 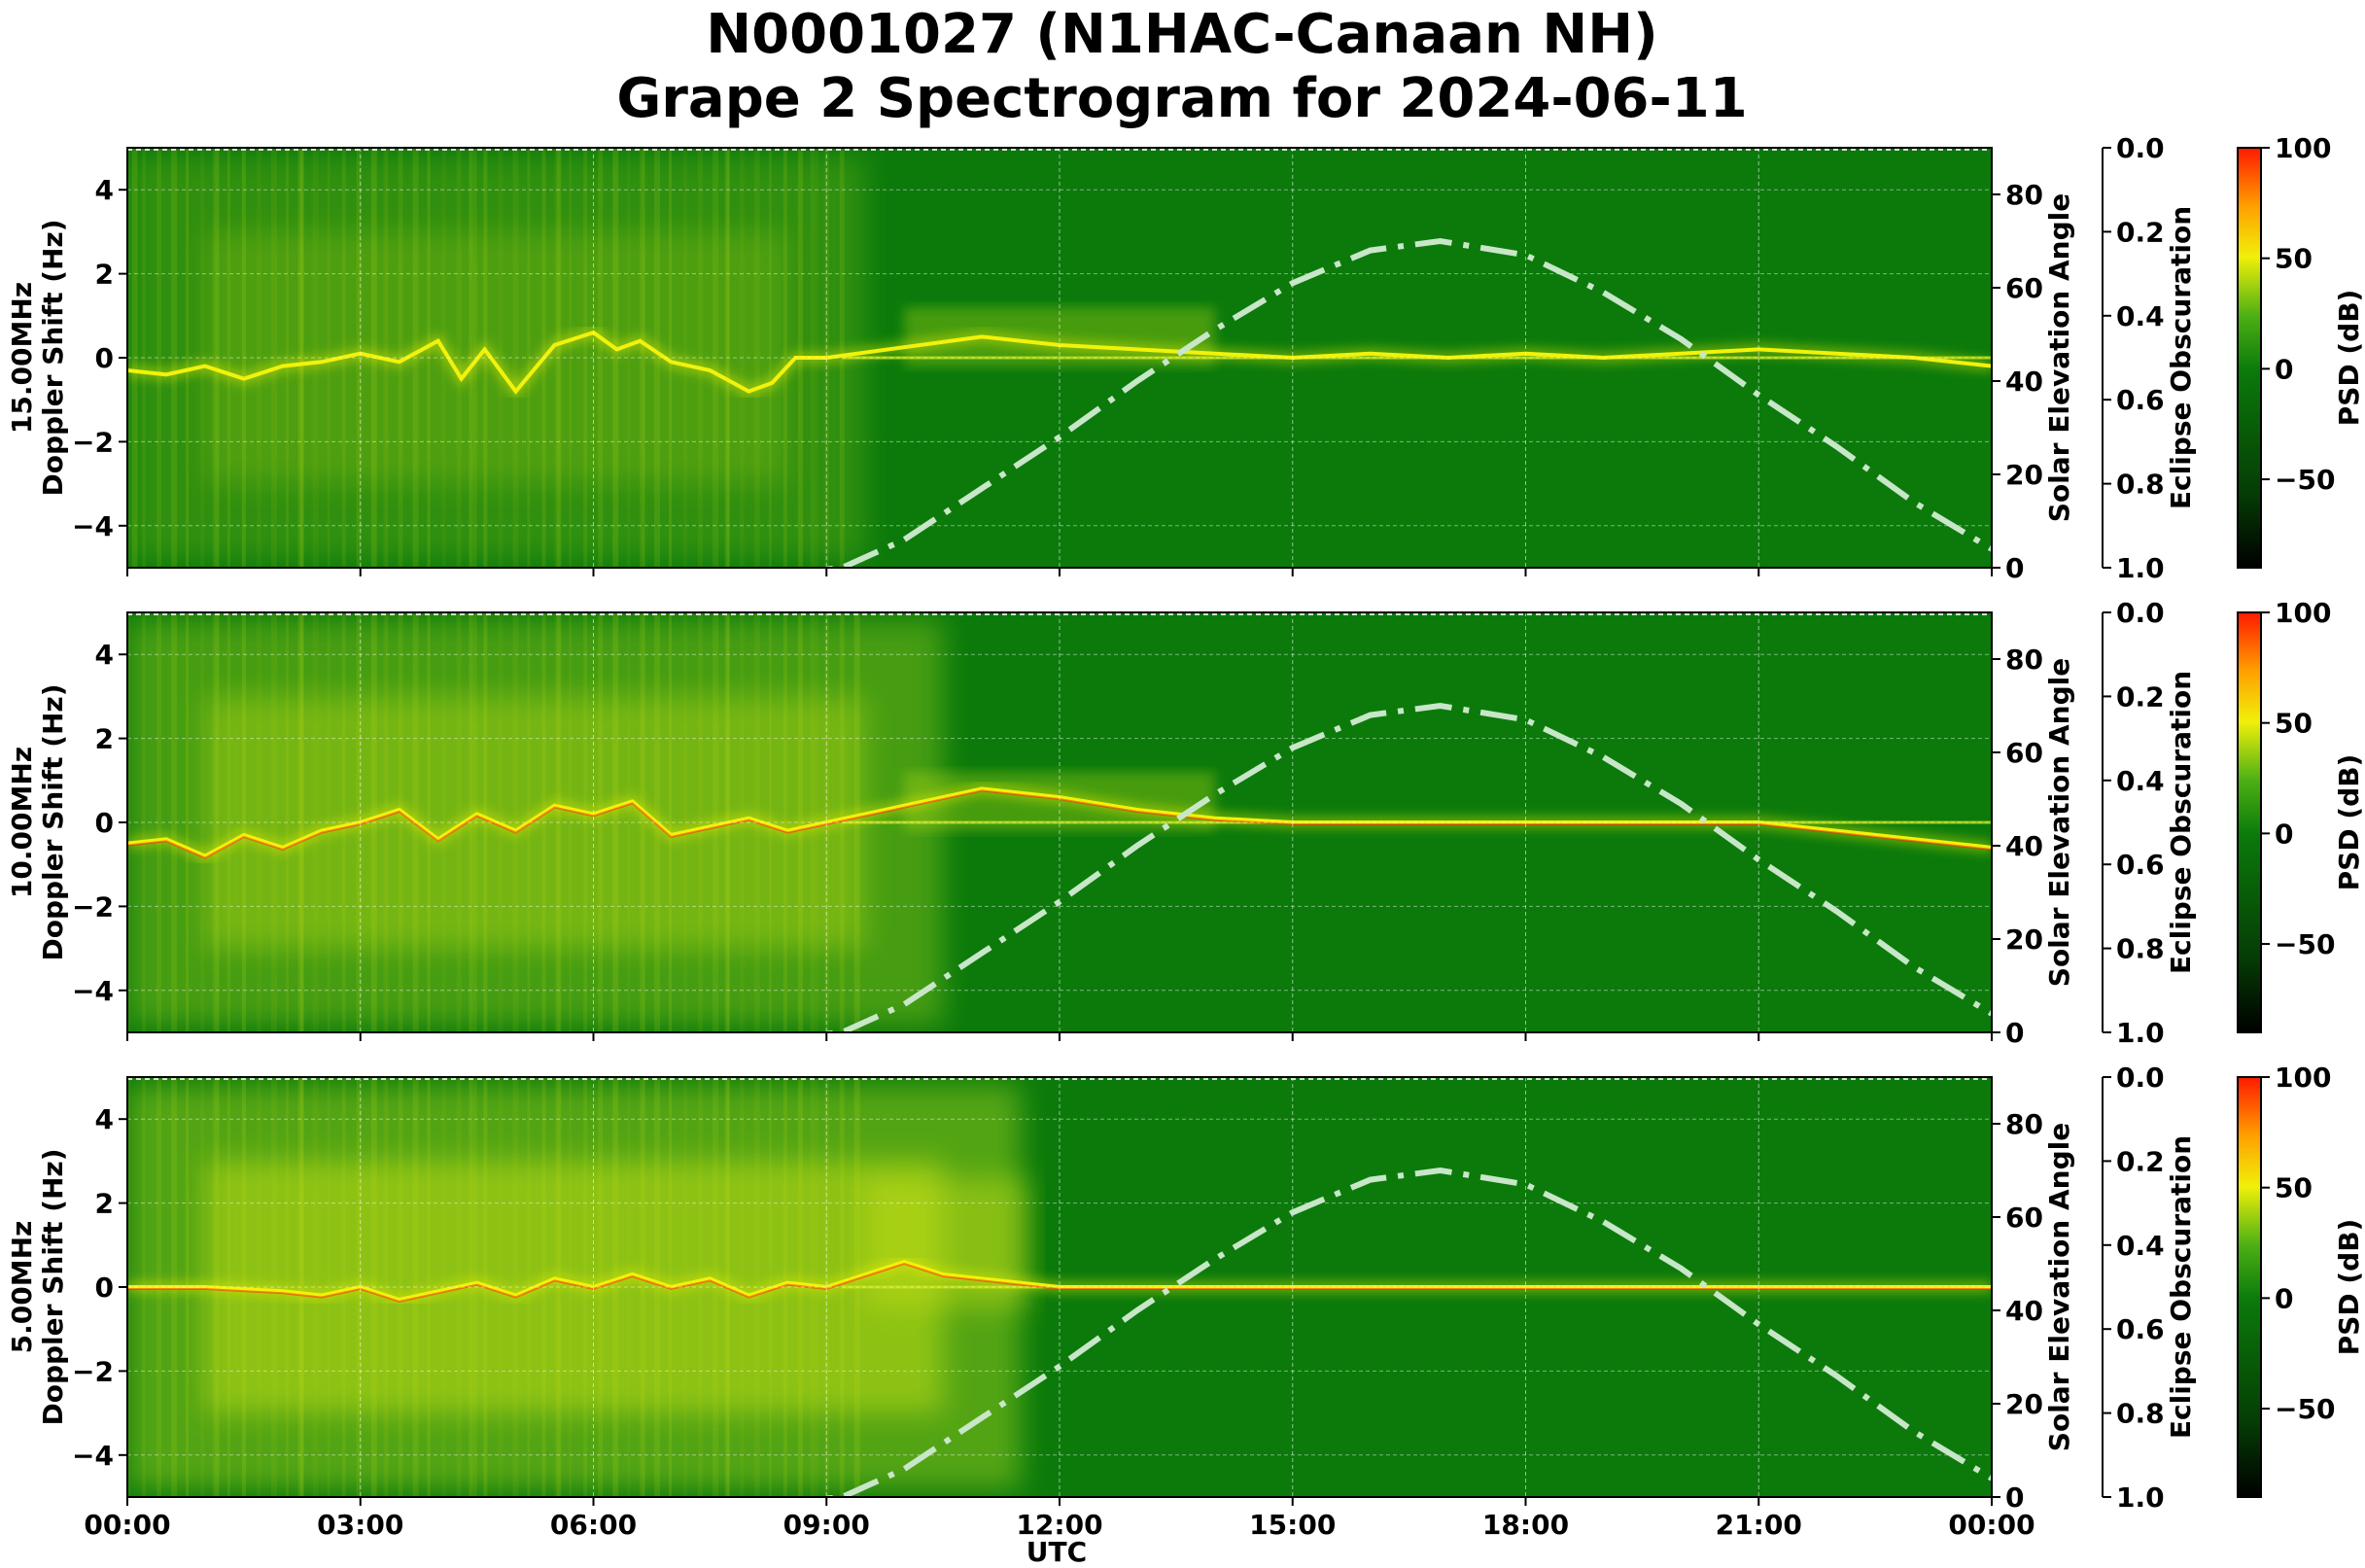 What do you see at coordinates (593, 1525) in the screenshot?
I see `x-tick-label: 06:00` at bounding box center [593, 1525].